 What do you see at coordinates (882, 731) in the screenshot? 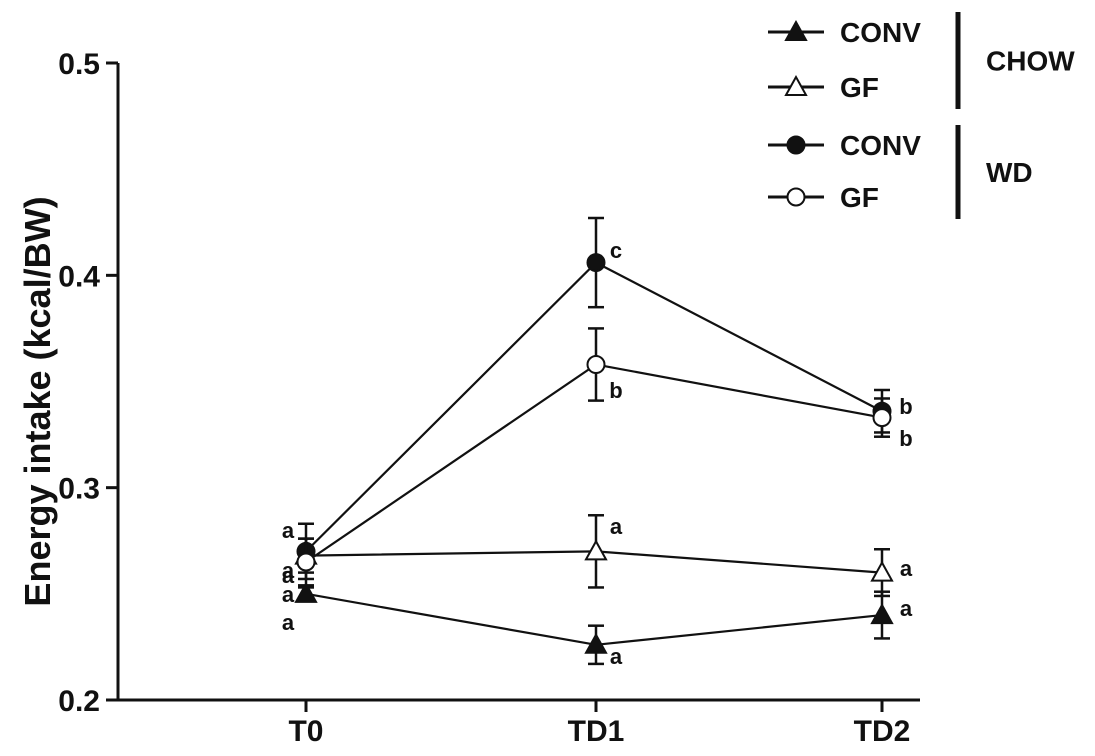
I see `x-tick-label: TD2` at bounding box center [882, 731].